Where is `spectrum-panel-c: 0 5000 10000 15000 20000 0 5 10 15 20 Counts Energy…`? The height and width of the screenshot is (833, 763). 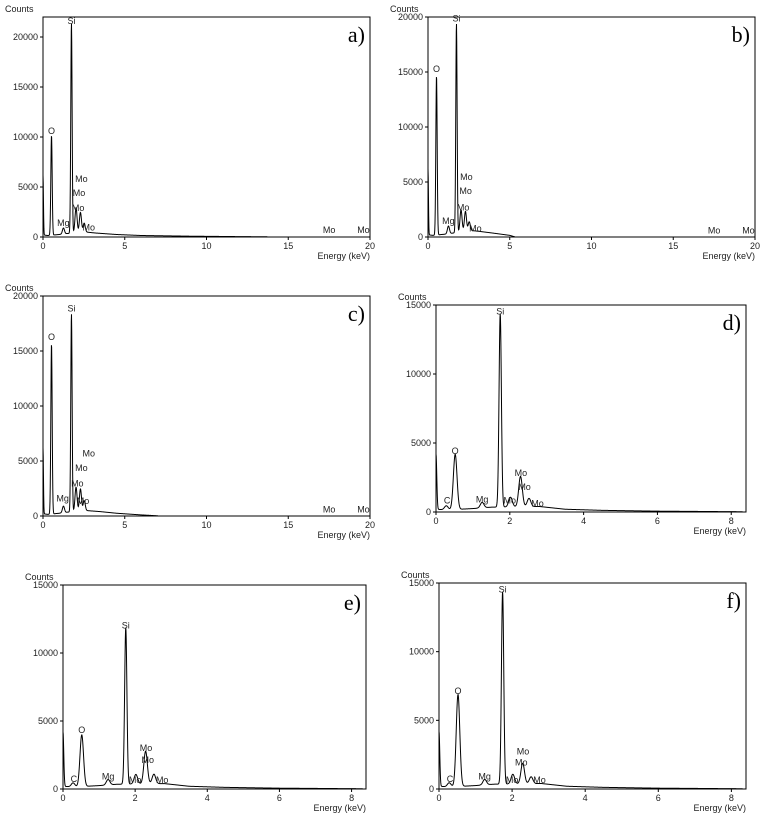 spectrum-panel-c: 0 5000 10000 15000 20000 0 5 10 15 20 Counts Energy… is located at coordinates (190, 411).